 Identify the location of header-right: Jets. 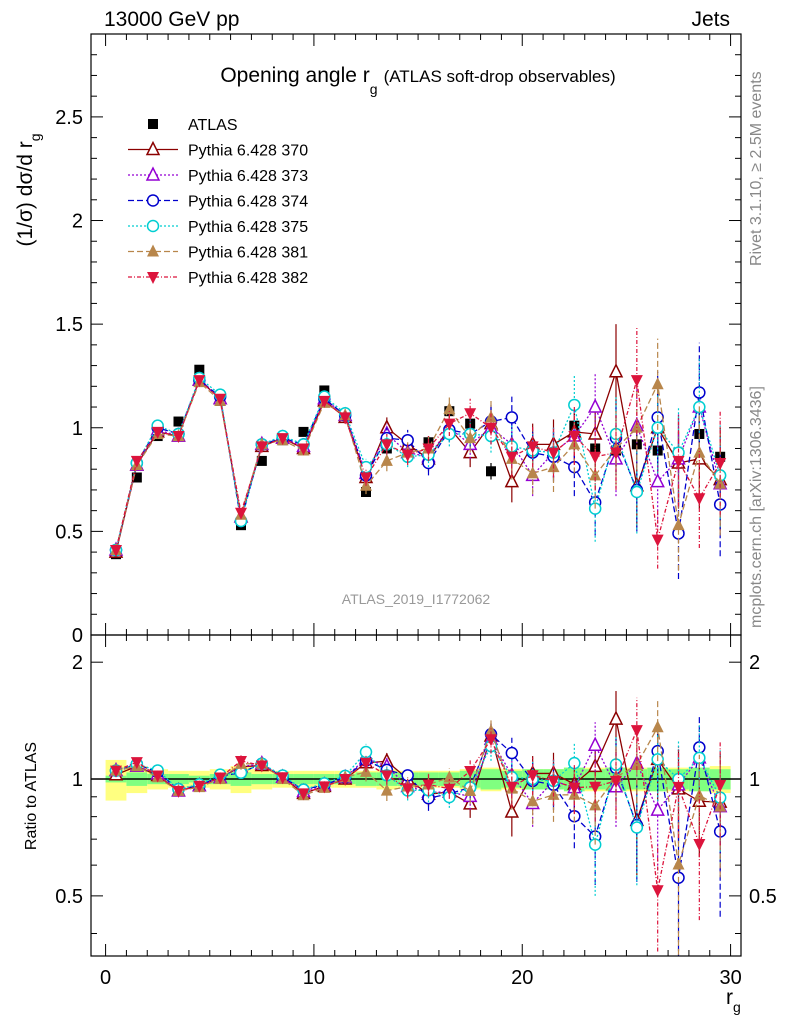
(710, 19).